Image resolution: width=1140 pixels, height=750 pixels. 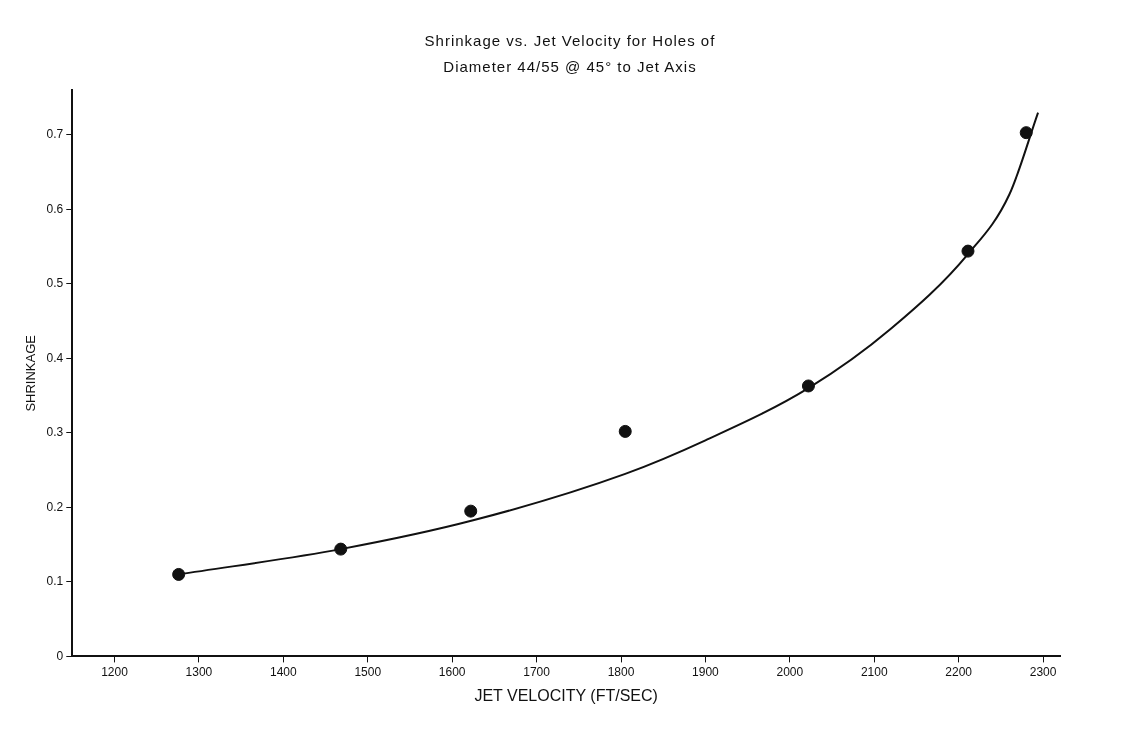 I want to click on y-tick-label: 0.6, so click(x=55, y=208).